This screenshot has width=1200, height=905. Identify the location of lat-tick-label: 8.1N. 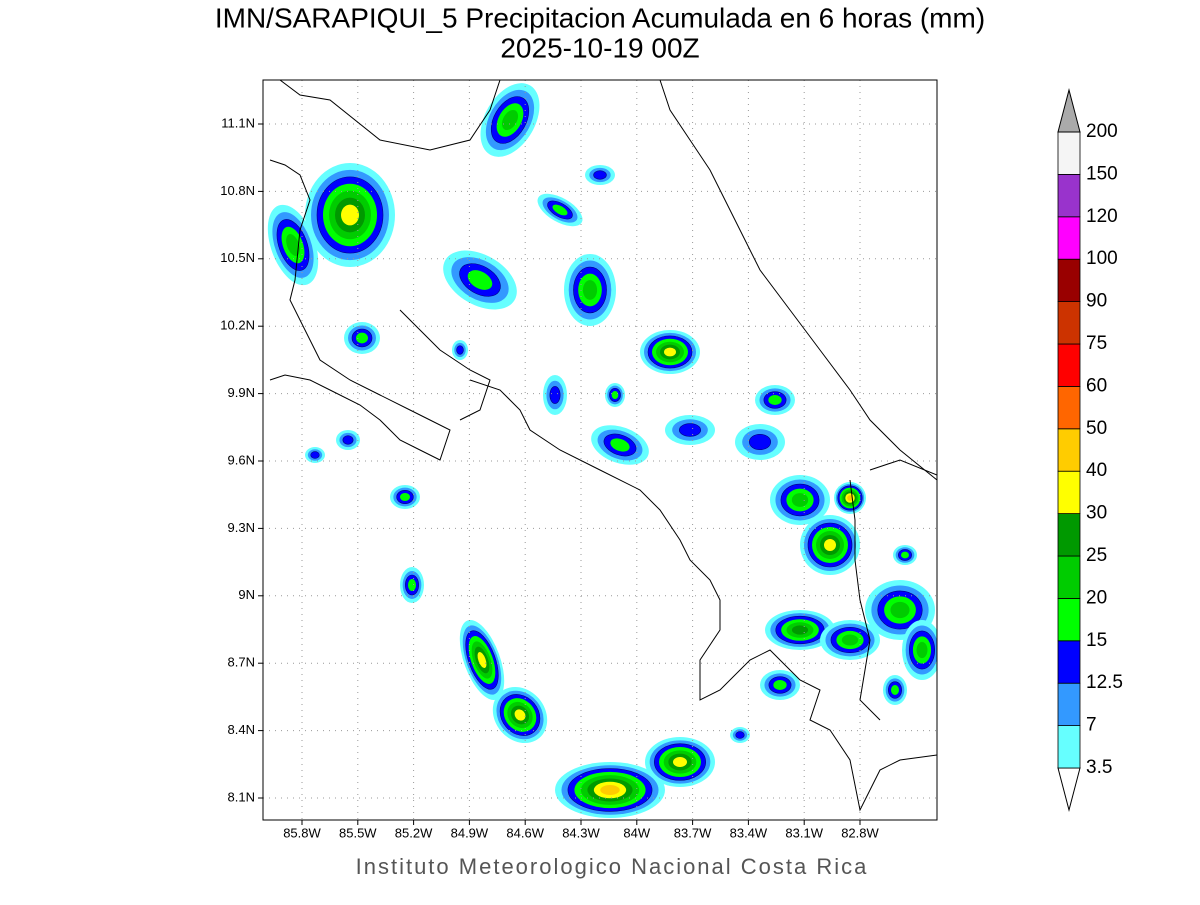
(241, 796).